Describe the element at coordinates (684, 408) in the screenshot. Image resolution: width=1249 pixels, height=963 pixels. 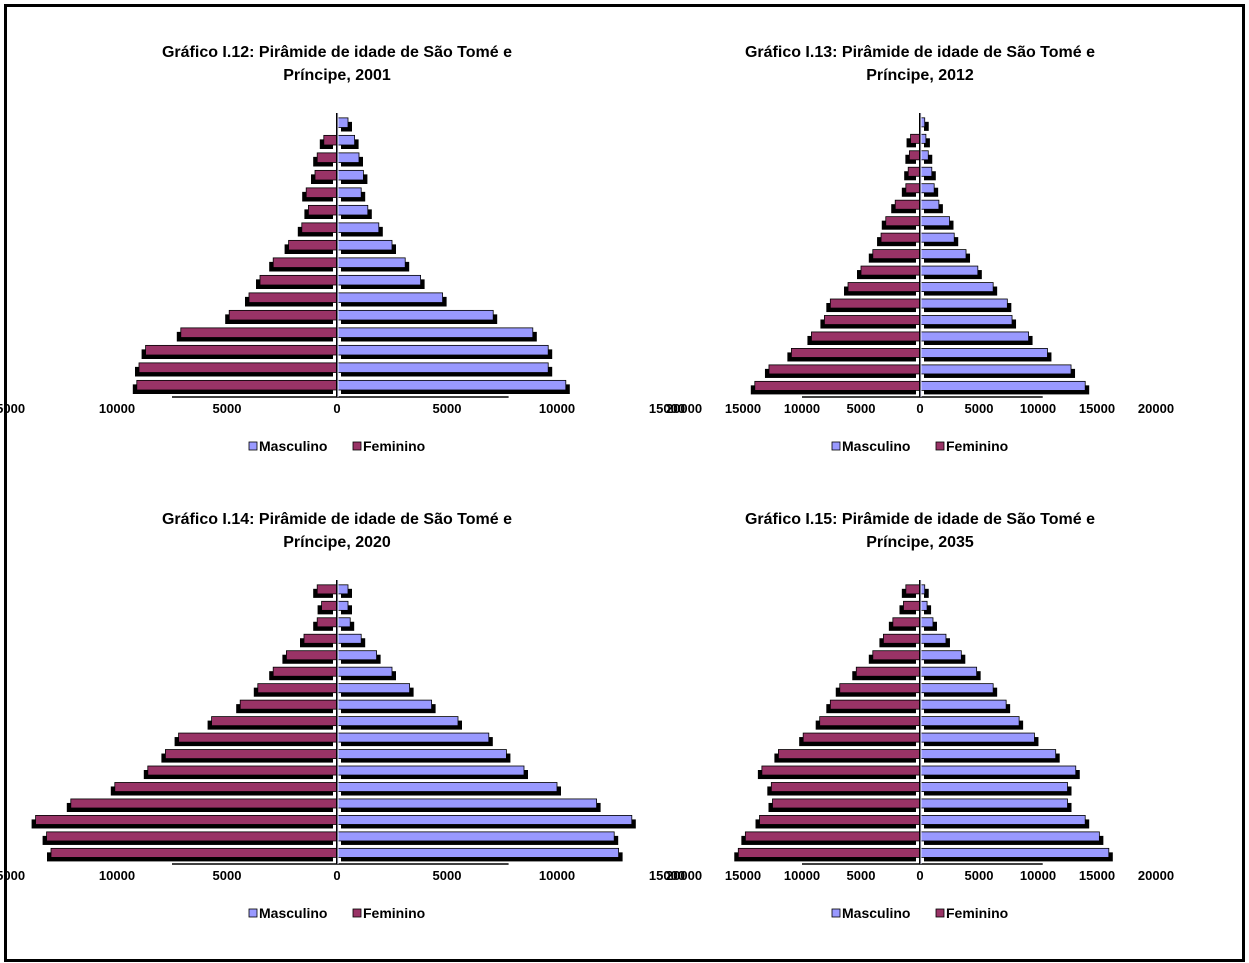
I see `x-tick-label: 20000` at that location.